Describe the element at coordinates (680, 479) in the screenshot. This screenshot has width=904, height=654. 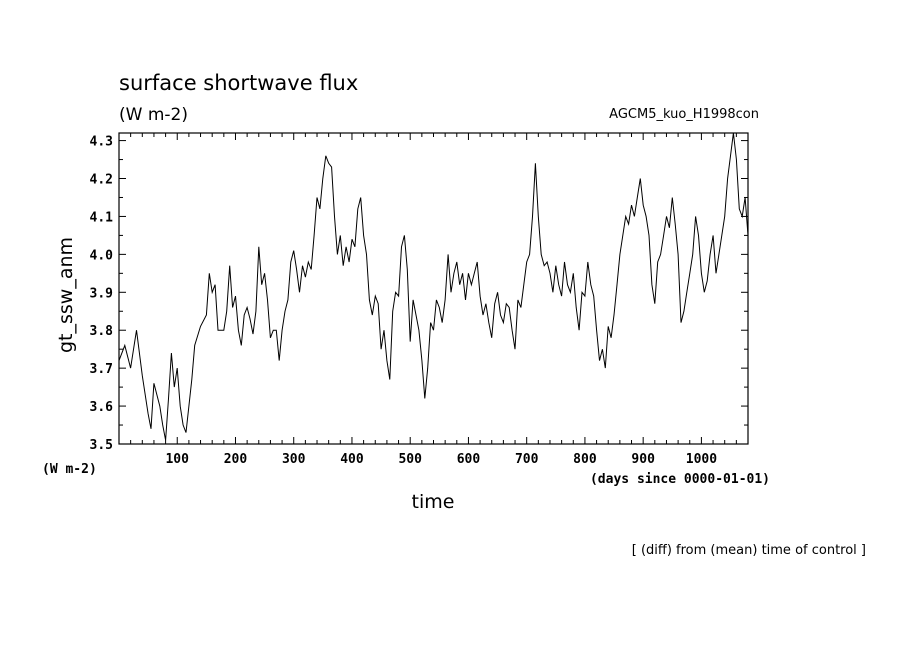
I see `x-axis-units: (days since 0000-01-01)` at that location.